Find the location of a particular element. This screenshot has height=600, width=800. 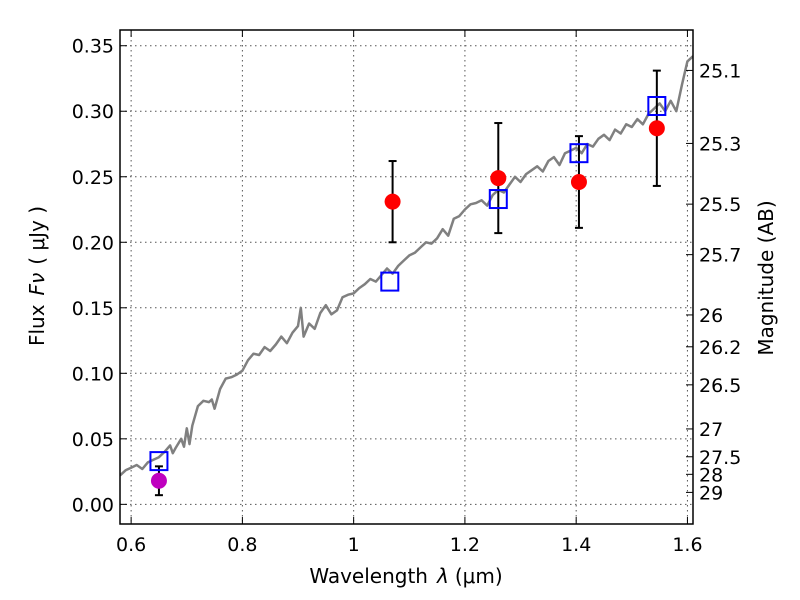

magnitude-axis-label: Magnitude (AB) is located at coordinates (766, 277).